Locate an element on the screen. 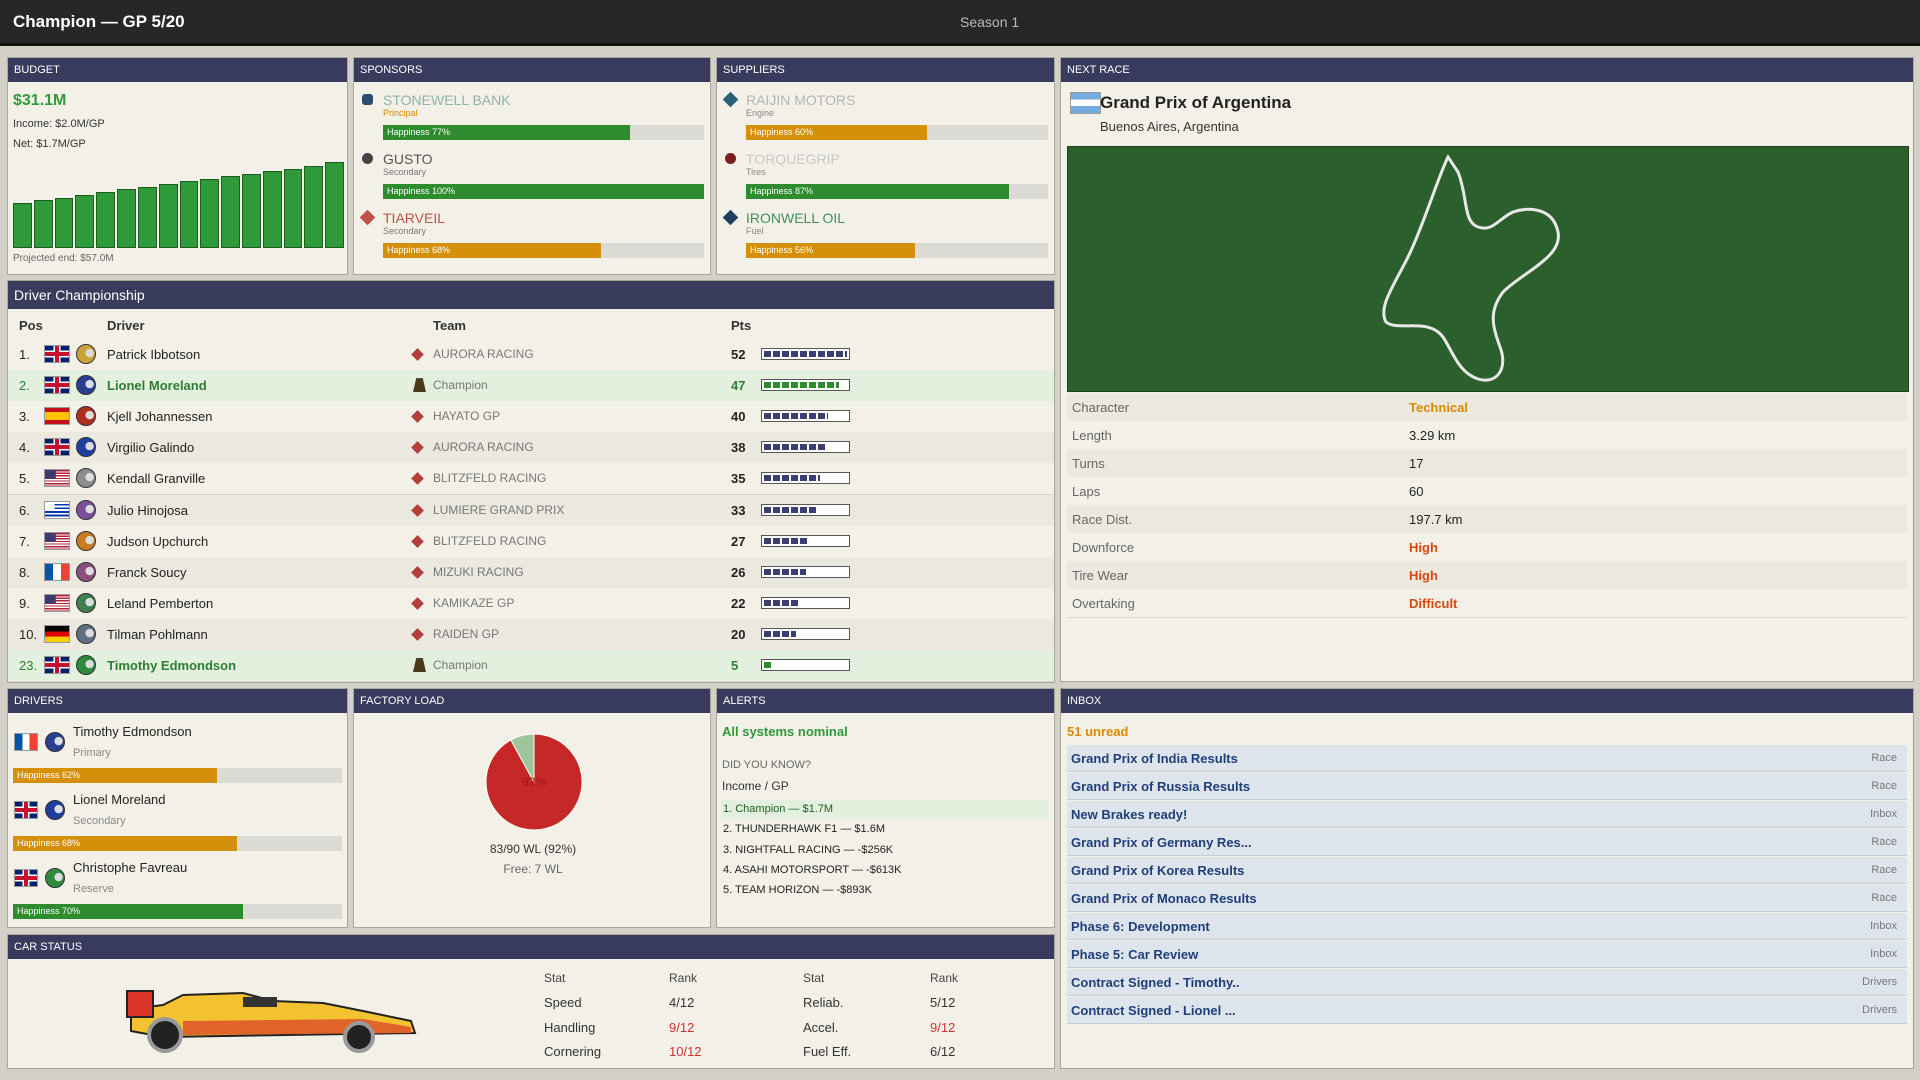 This screenshot has width=1920, height=1080. inbox-title: New Brakes ready! is located at coordinates (1129, 814).